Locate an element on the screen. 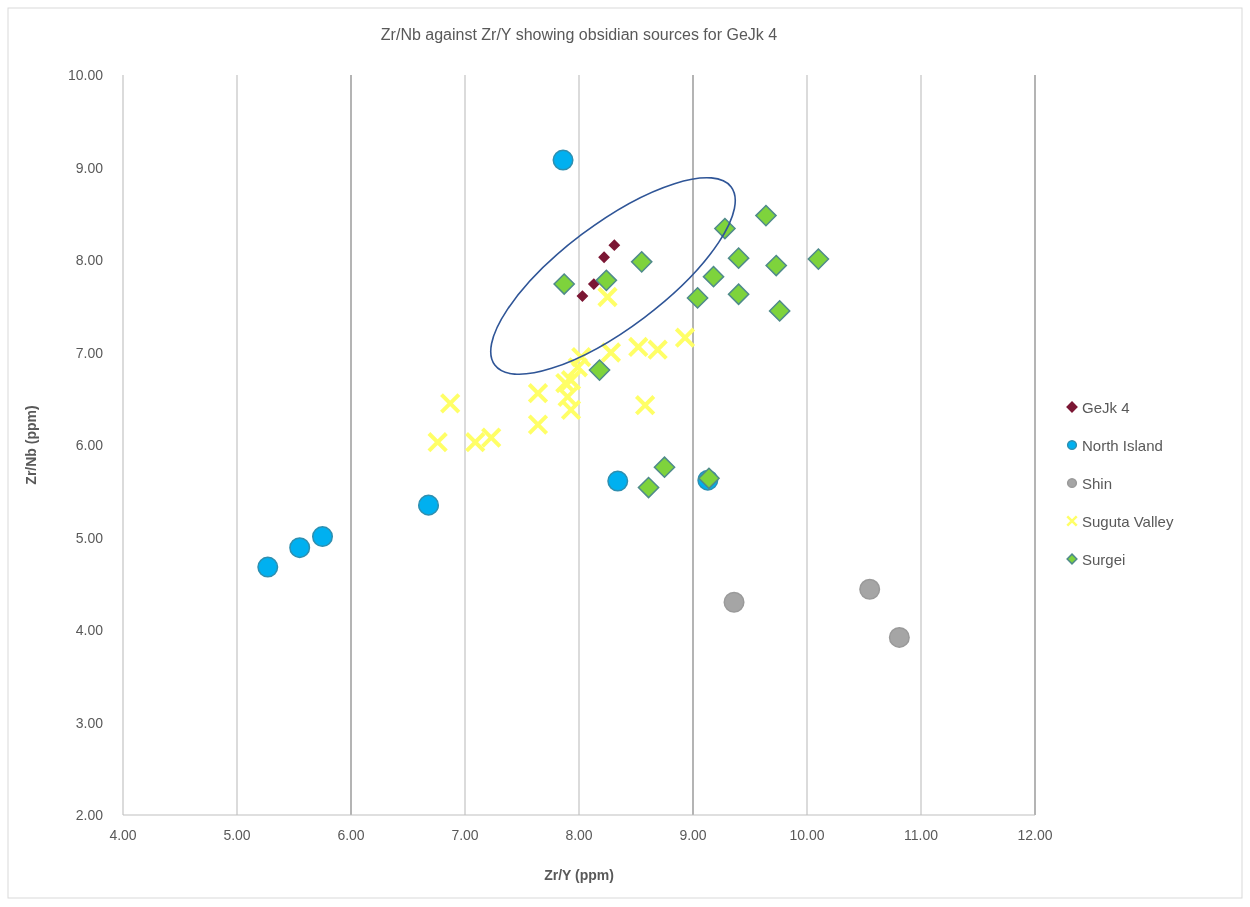 This screenshot has height=907, width=1250. x-tick-label: 11.00 is located at coordinates (921, 835).